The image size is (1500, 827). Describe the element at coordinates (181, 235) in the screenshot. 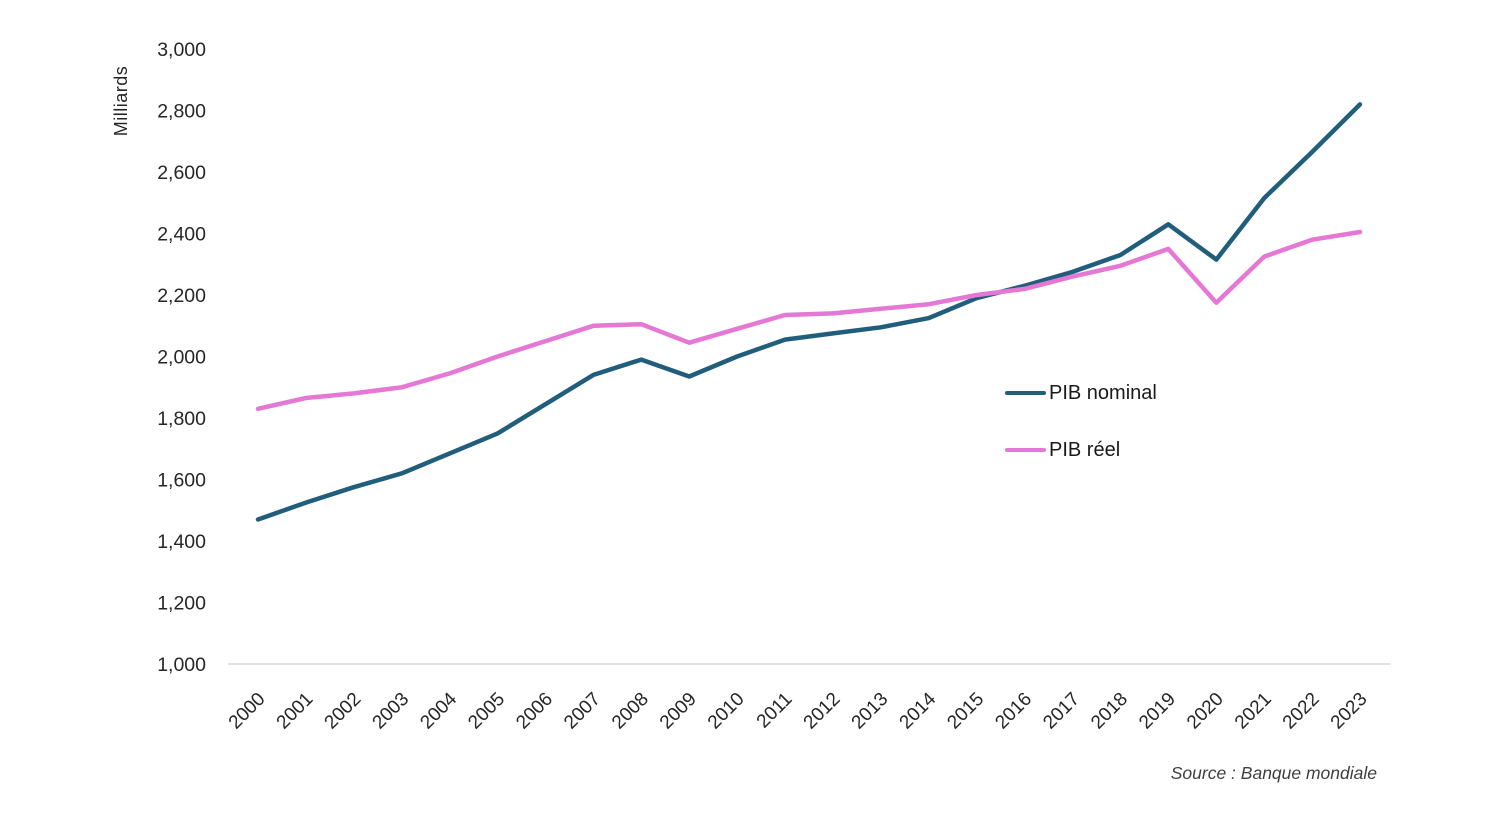

I see `y-tick-label: 2,400` at that location.